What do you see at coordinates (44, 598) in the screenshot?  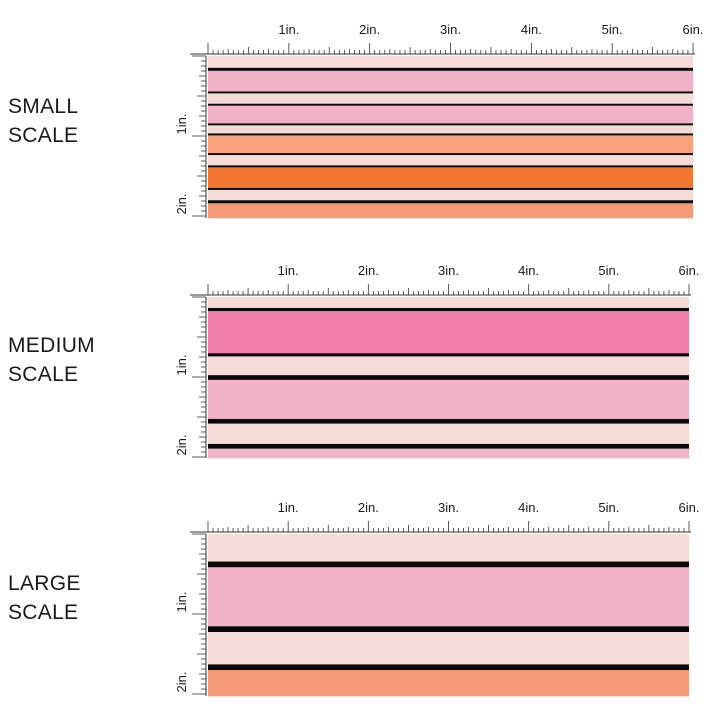 I see `large-scale-label: LARGE SCALE` at bounding box center [44, 598].